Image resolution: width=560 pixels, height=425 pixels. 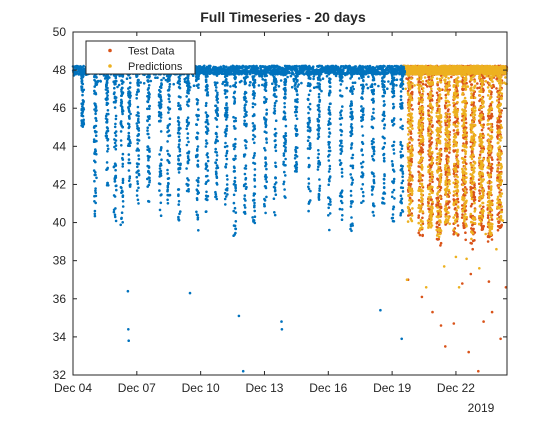 I want to click on history-point, so click(x=163, y=78).